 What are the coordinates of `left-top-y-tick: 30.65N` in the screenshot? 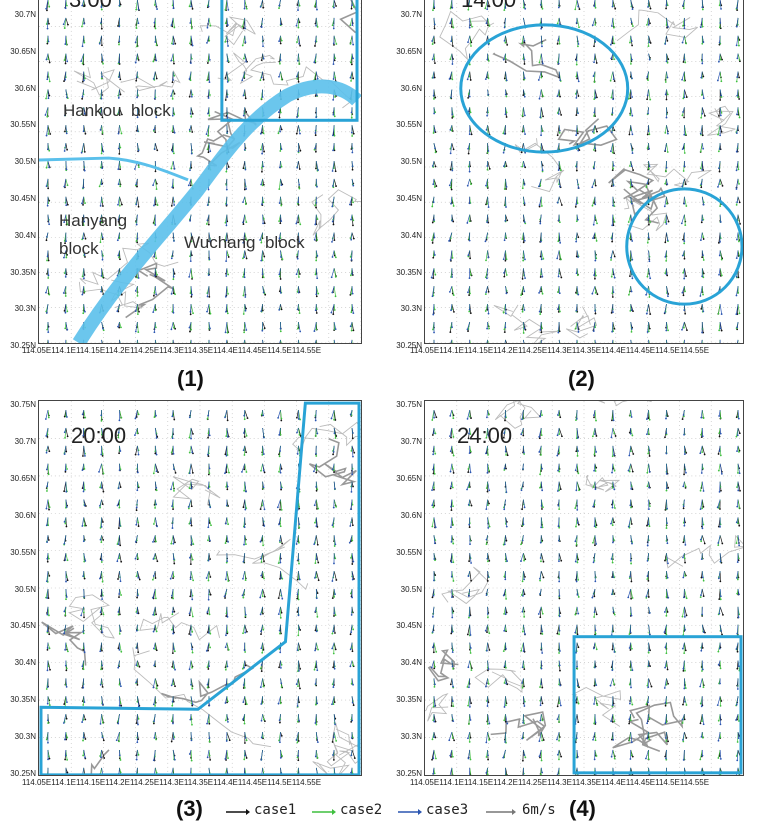 It's located at (23, 51).